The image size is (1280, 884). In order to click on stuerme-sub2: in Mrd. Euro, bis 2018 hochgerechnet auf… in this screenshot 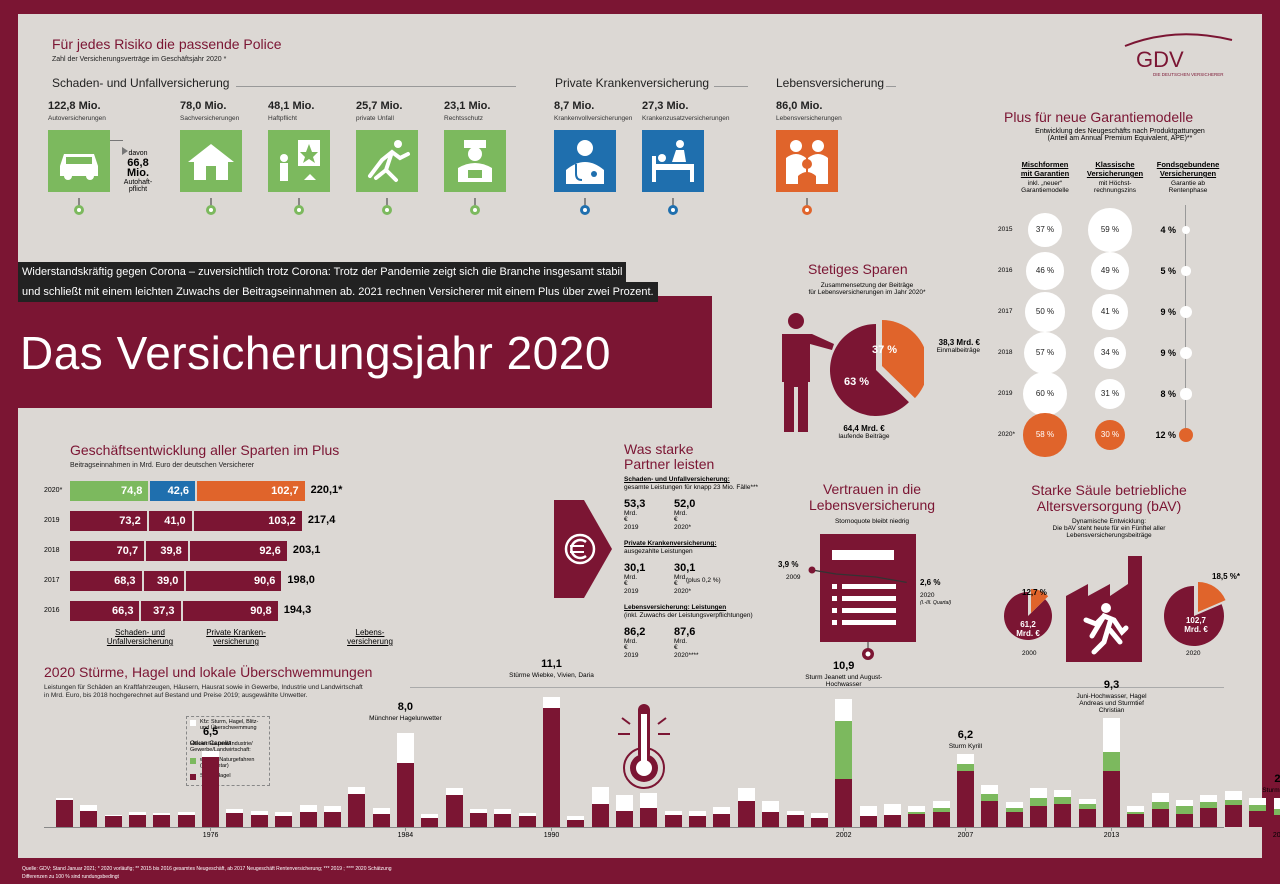, I will do `click(176, 695)`.